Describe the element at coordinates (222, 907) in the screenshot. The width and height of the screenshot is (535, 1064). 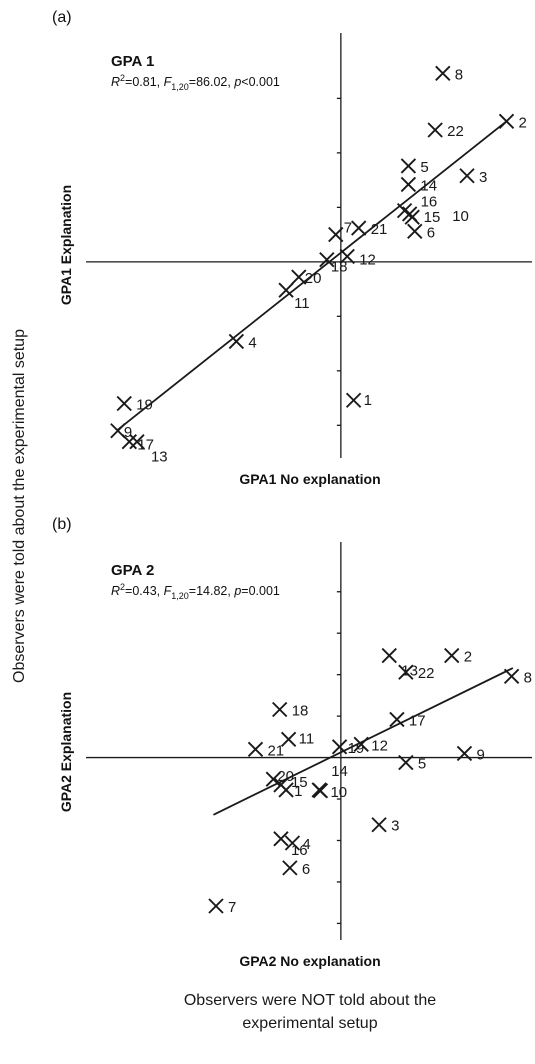
I see `panel-b-point-7: 7` at that location.